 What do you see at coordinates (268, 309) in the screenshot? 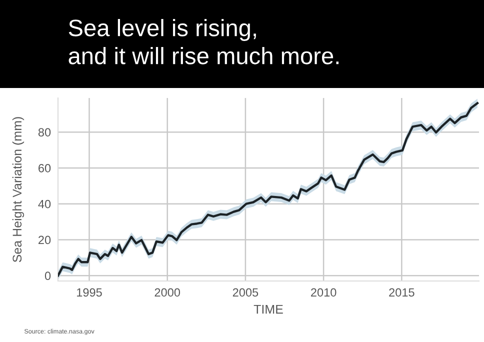
I see `x-axis-title: TIME` at bounding box center [268, 309].